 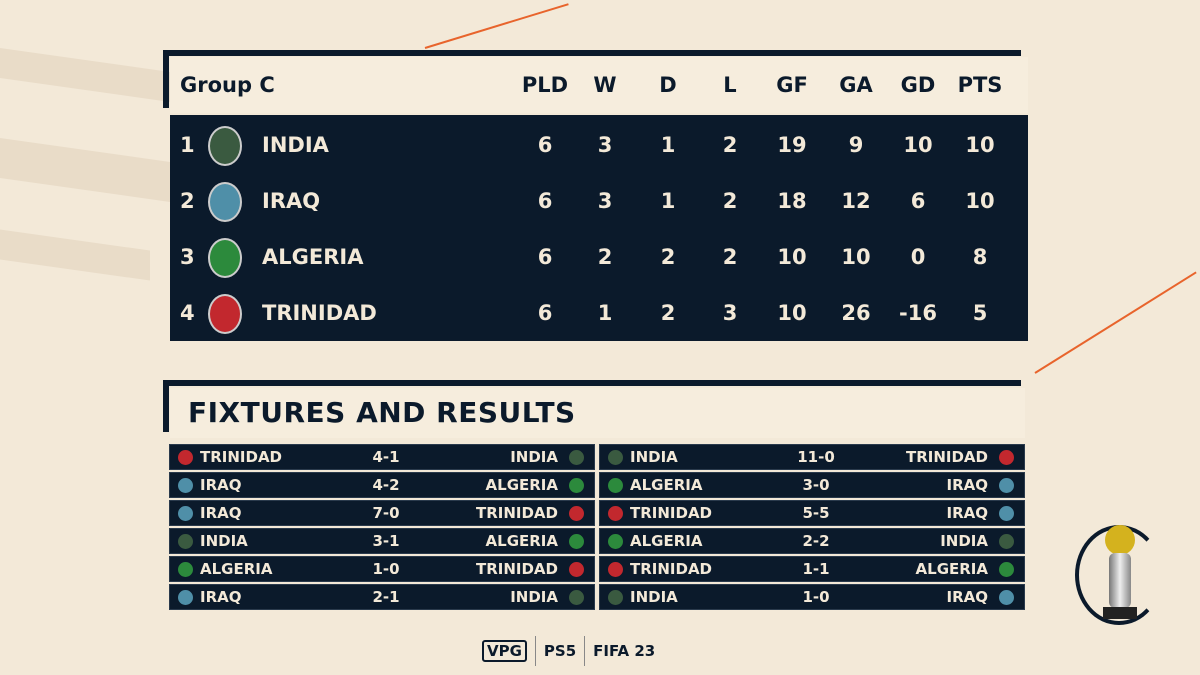 I want to click on fixture-row: INDIA 1-0 IRAQ, so click(x=812, y=597).